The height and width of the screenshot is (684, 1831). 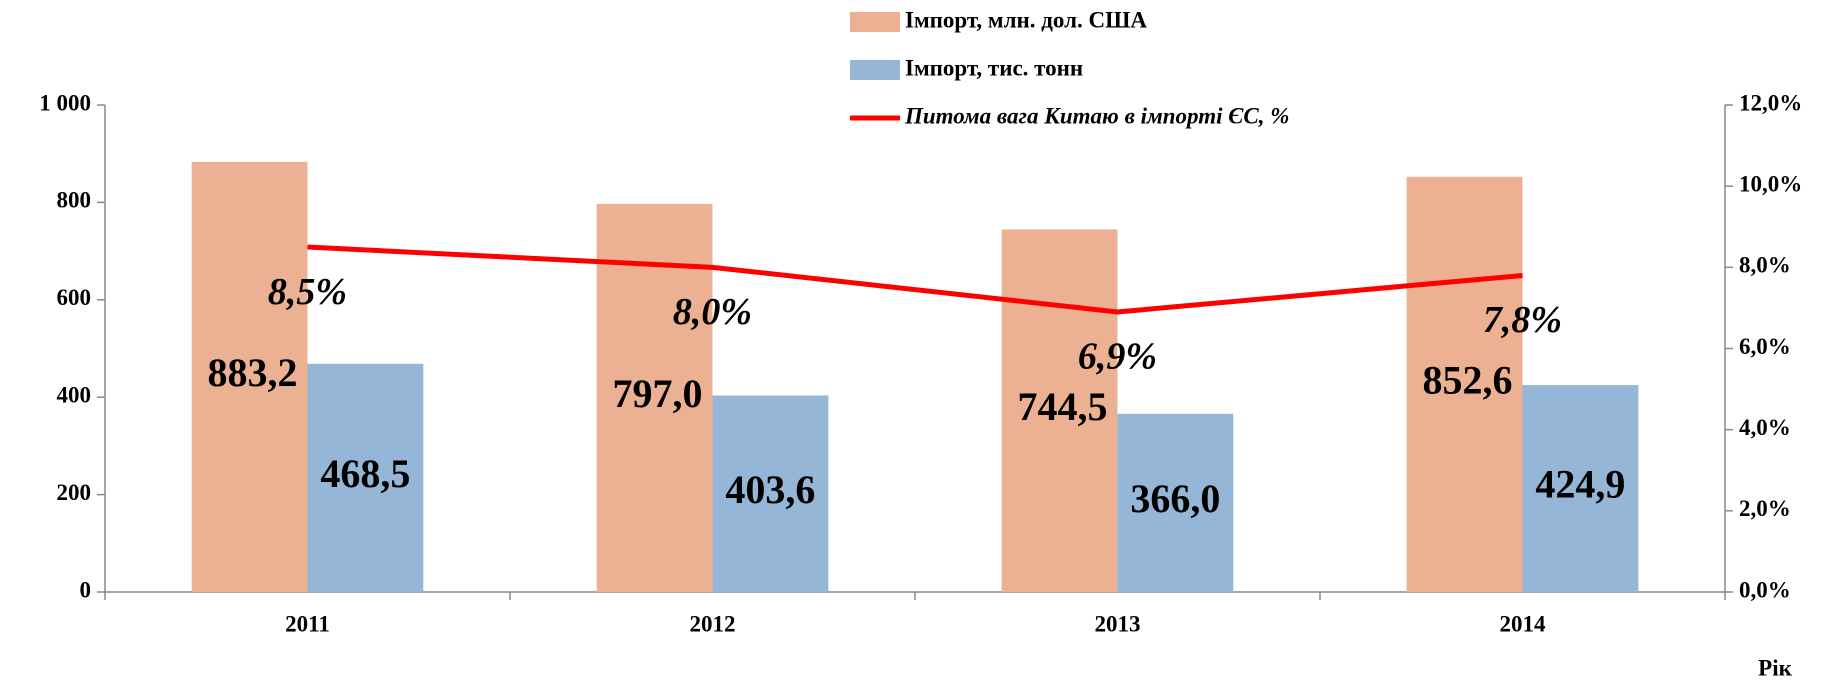 I want to click on bar-value-label: 744,5, so click(x=1063, y=406).